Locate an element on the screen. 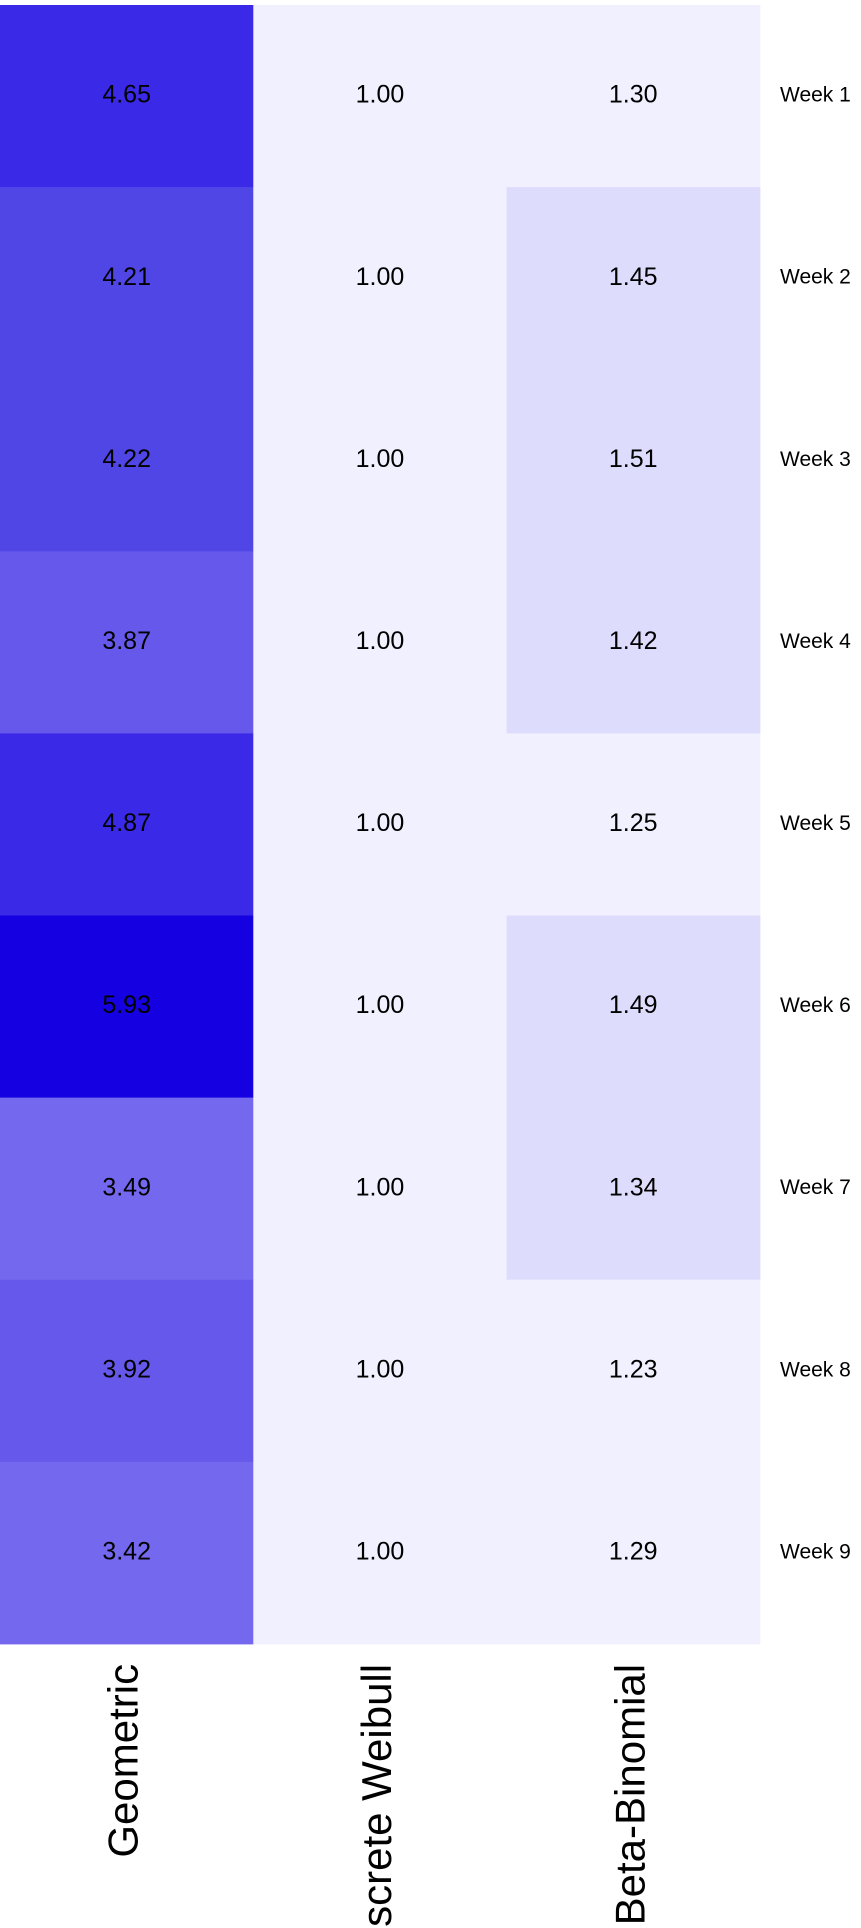 The height and width of the screenshot is (1928, 861). cell-label: 1.45 is located at coordinates (633, 277).